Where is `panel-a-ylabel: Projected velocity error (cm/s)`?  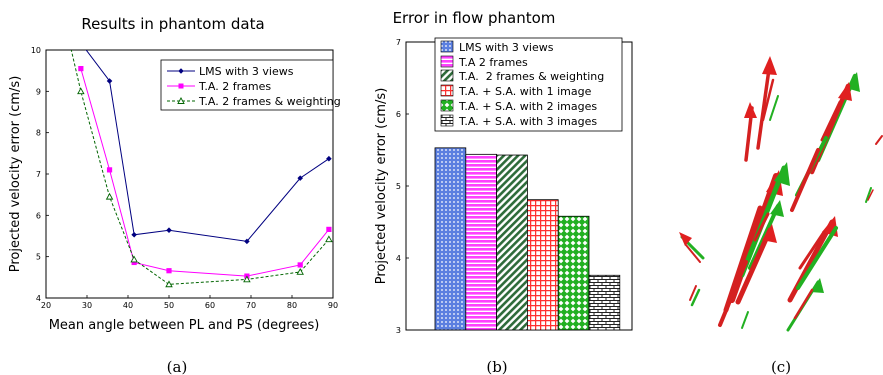
panel-a-ylabel: Projected velocity error (cm/s) is located at coordinates (15, 174).